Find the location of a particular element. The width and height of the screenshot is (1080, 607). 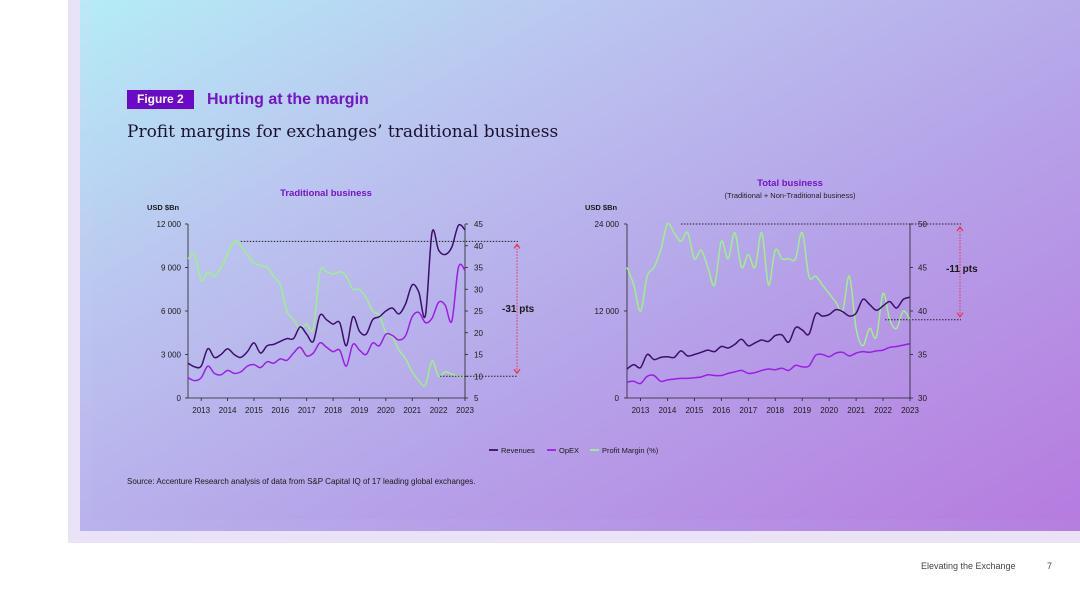

total-x-tick-label: 2017 is located at coordinates (748, 410).